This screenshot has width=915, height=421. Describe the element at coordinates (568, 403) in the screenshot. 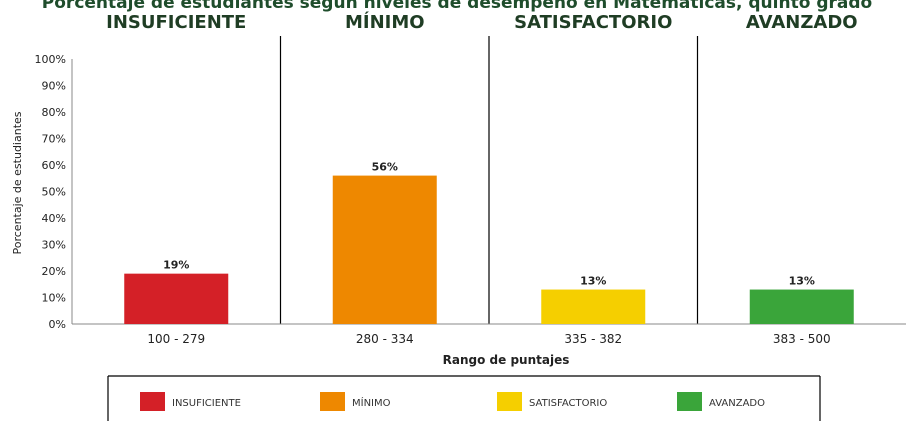

I see `legend-label: SATISFACTORIO` at that location.